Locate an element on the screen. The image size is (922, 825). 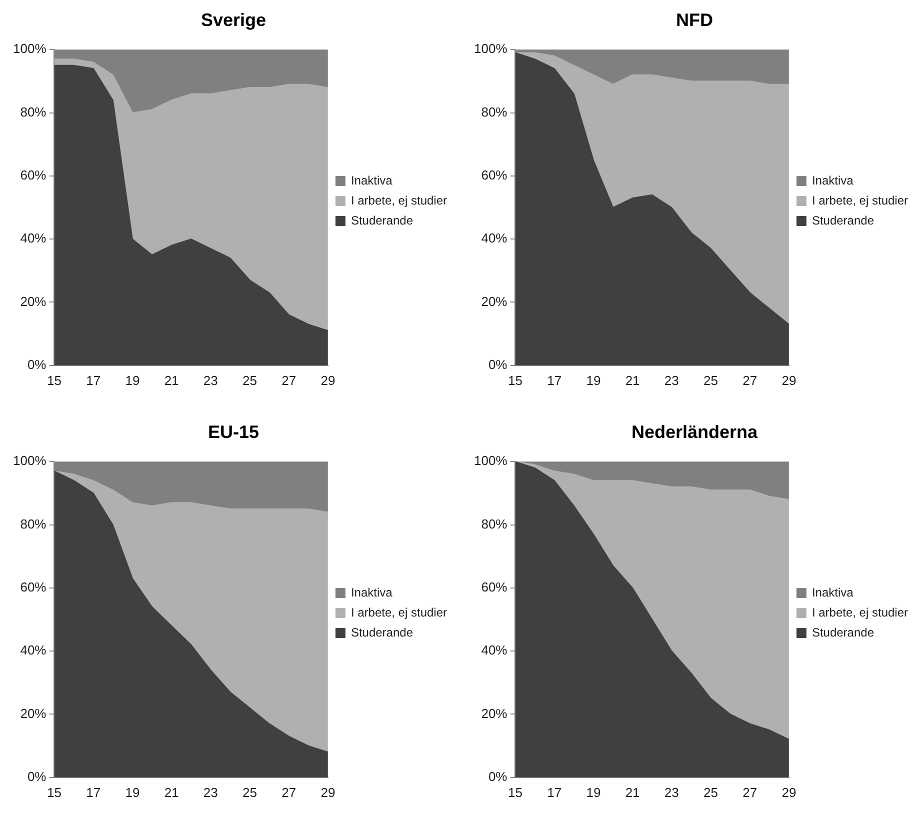
chart-title: NFD is located at coordinates (694, 20).